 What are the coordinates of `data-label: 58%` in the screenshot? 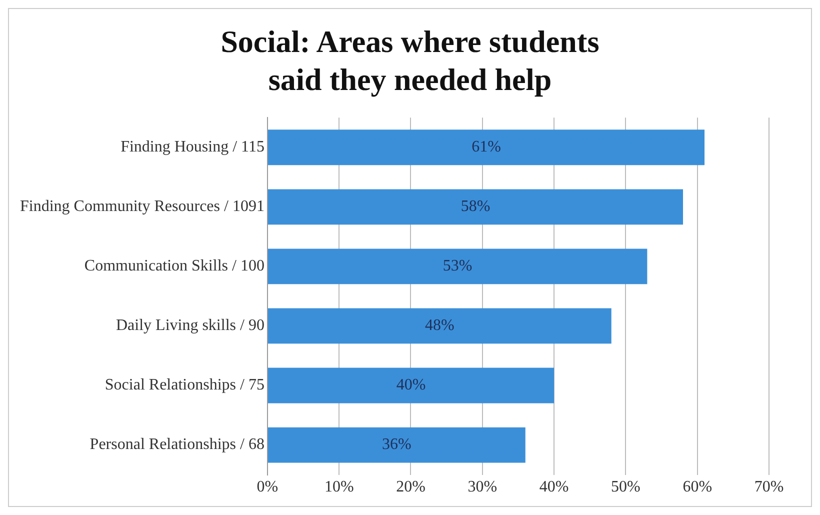 It's located at (475, 207).